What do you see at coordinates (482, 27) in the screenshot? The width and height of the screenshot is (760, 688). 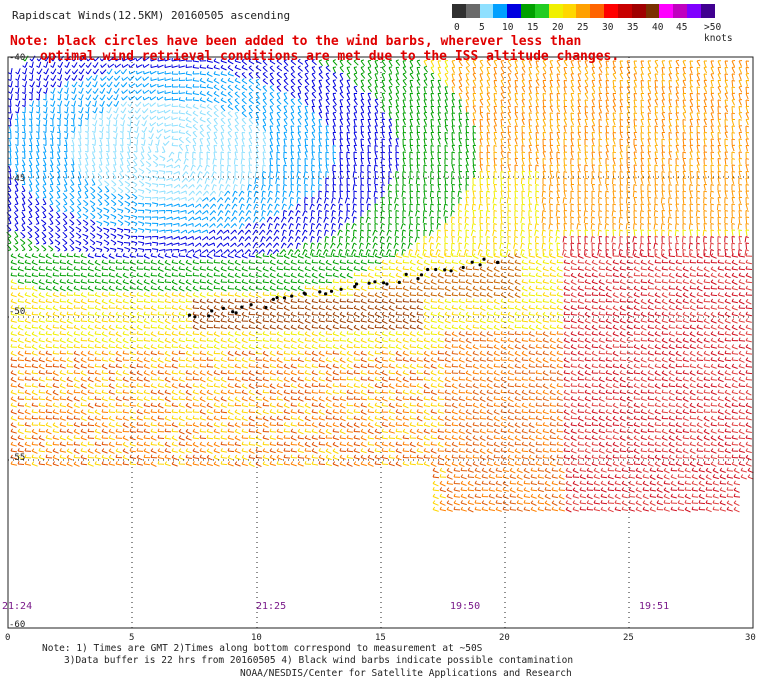 I see `legend-label: 5` at bounding box center [482, 27].